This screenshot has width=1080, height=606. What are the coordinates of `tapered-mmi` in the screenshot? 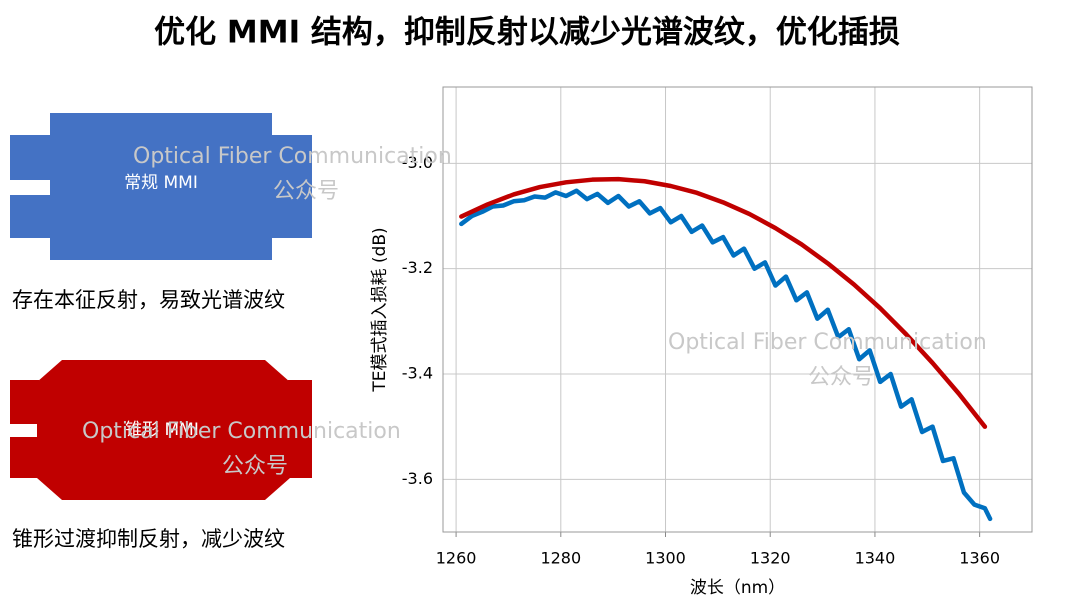 It's located at (161, 430).